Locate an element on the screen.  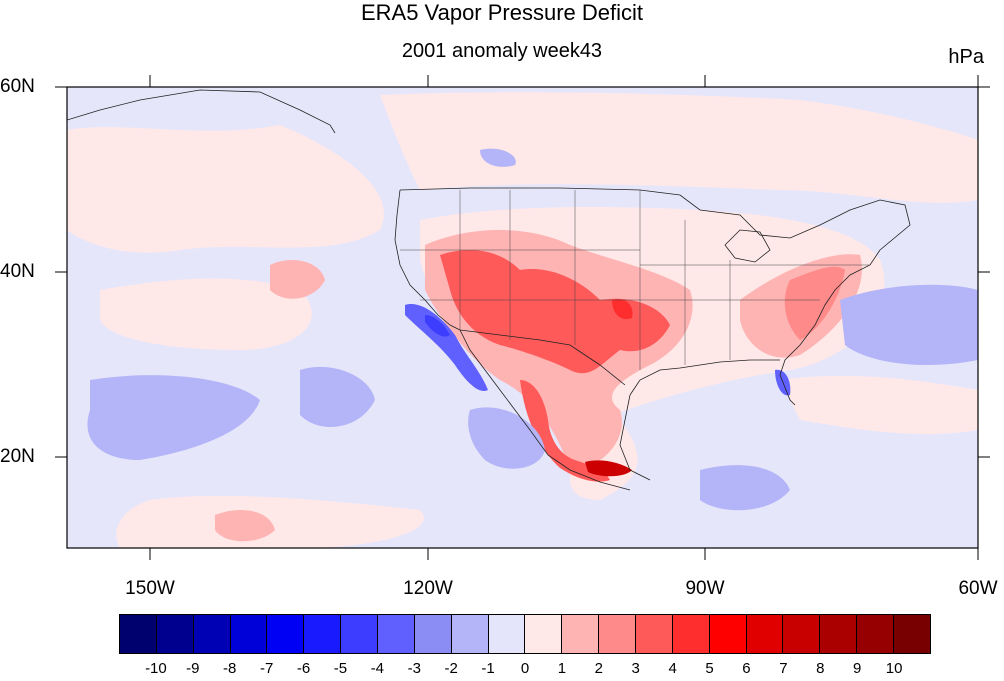
colorbar-tick-label: -2 is located at coordinates (451, 668).